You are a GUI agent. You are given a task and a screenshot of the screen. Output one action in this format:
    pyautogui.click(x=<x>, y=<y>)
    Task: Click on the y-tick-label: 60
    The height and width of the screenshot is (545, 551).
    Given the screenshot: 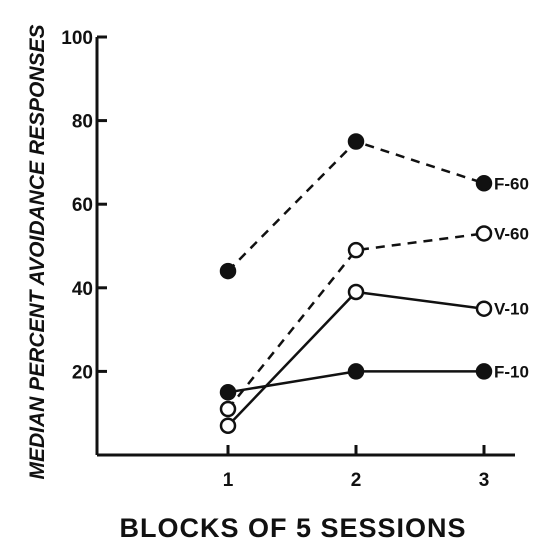 What is the action you would take?
    pyautogui.click(x=82, y=205)
    